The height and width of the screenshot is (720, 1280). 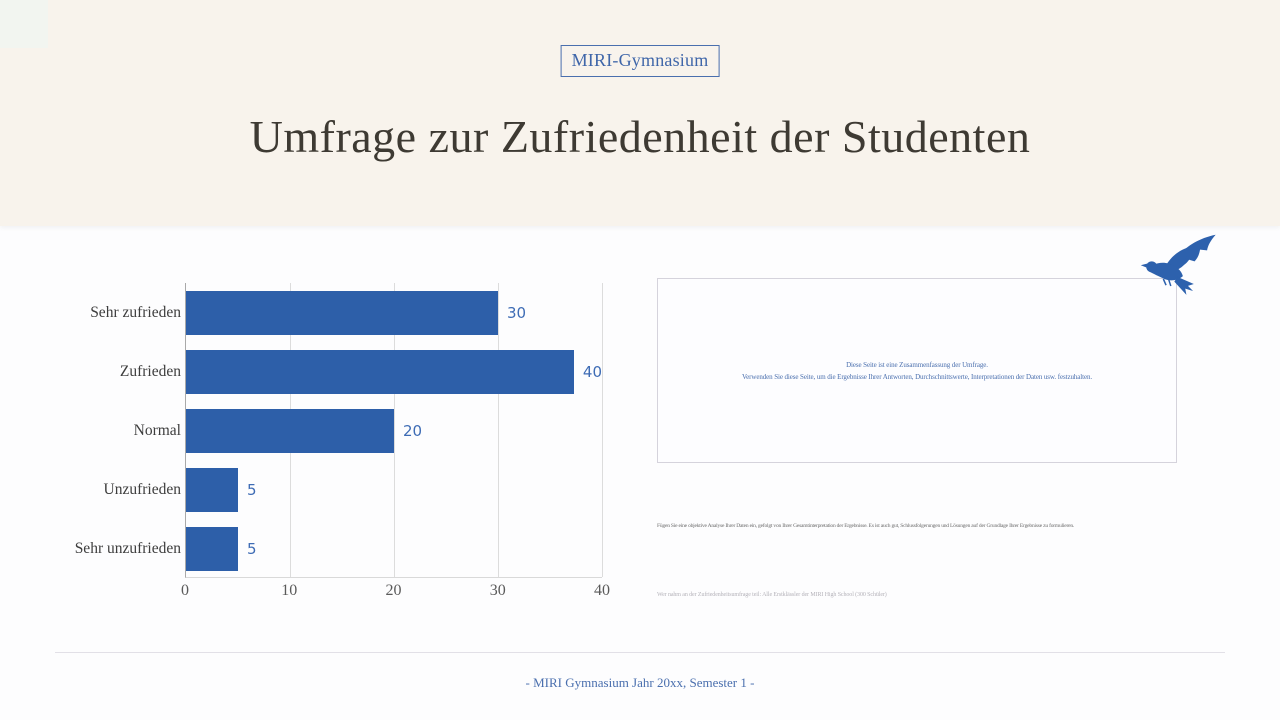 What do you see at coordinates (342, 312) in the screenshot?
I see `bar-sehr-zufrieden` at bounding box center [342, 312].